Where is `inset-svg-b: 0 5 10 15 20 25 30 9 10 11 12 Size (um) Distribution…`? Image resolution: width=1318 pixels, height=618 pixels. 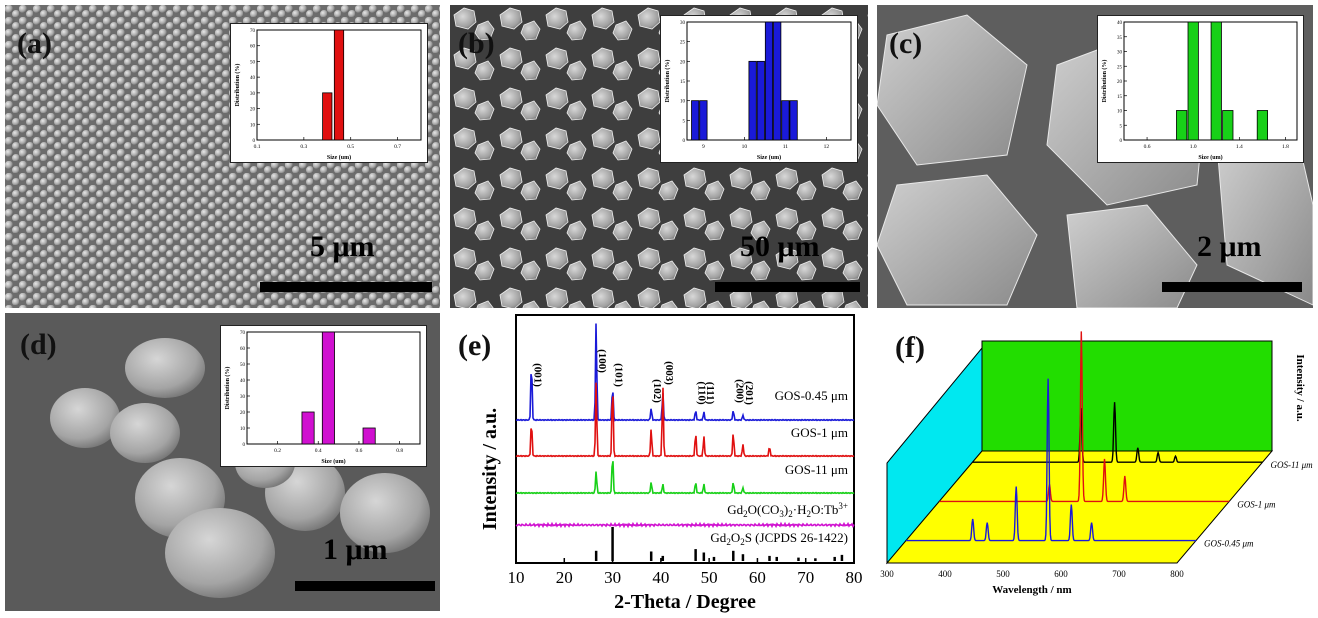
inset-svg-b: 0 5 10 15 20 25 30 9 10 11 12 Size (um) Distribution… is located at coordinates (758, 91).